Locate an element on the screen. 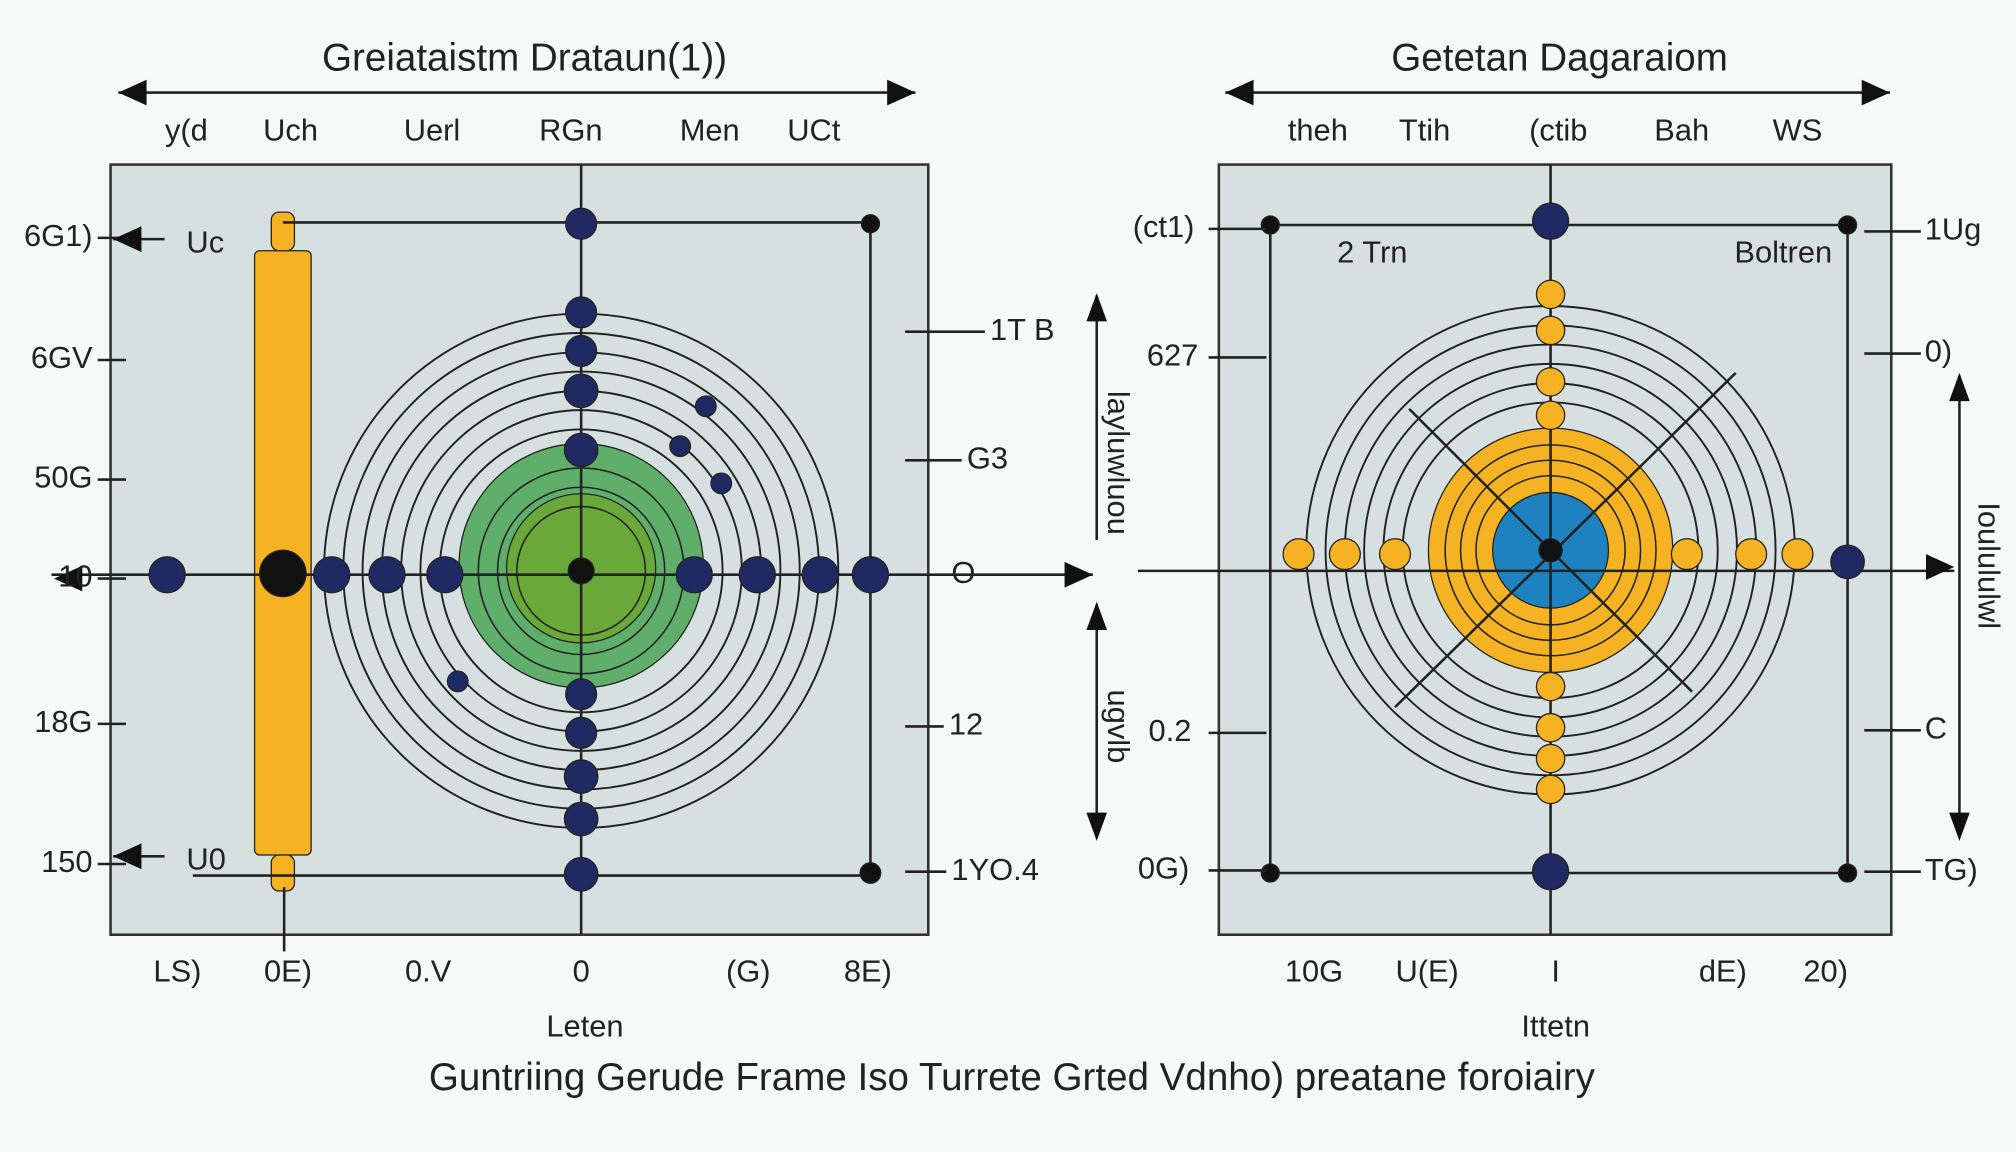 This screenshot has height=1152, width=2016. top-label: (ctib is located at coordinates (1558, 130).